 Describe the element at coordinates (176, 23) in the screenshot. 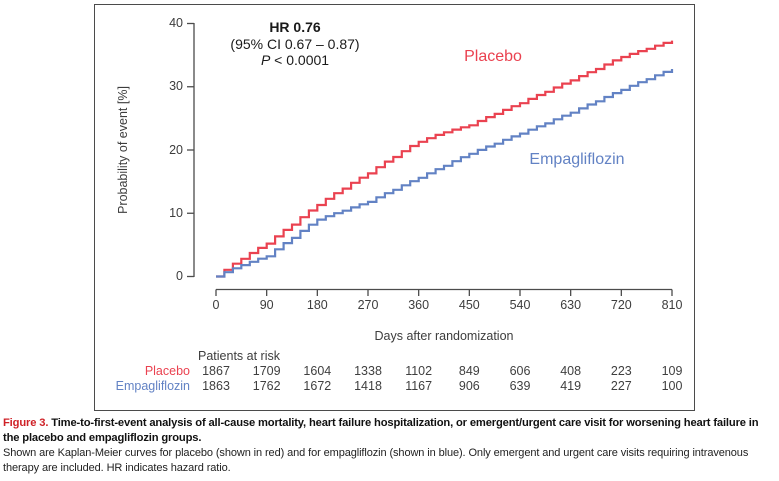

I see `y-tick-label: 40` at that location.